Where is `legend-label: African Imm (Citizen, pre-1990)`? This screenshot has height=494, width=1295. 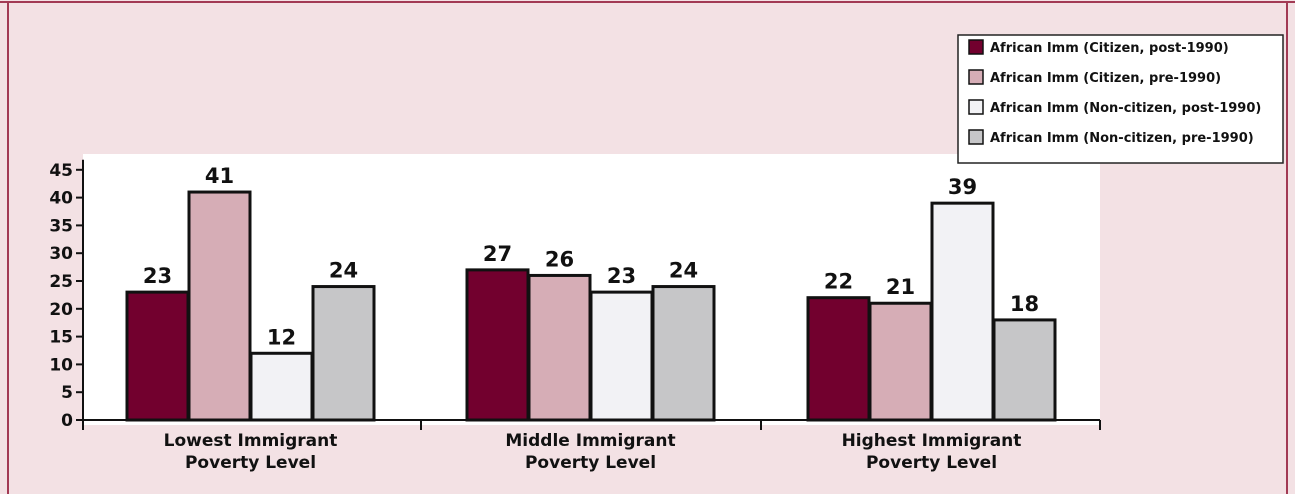 legend-label: African Imm (Citizen, pre-1990) is located at coordinates (1105, 78).